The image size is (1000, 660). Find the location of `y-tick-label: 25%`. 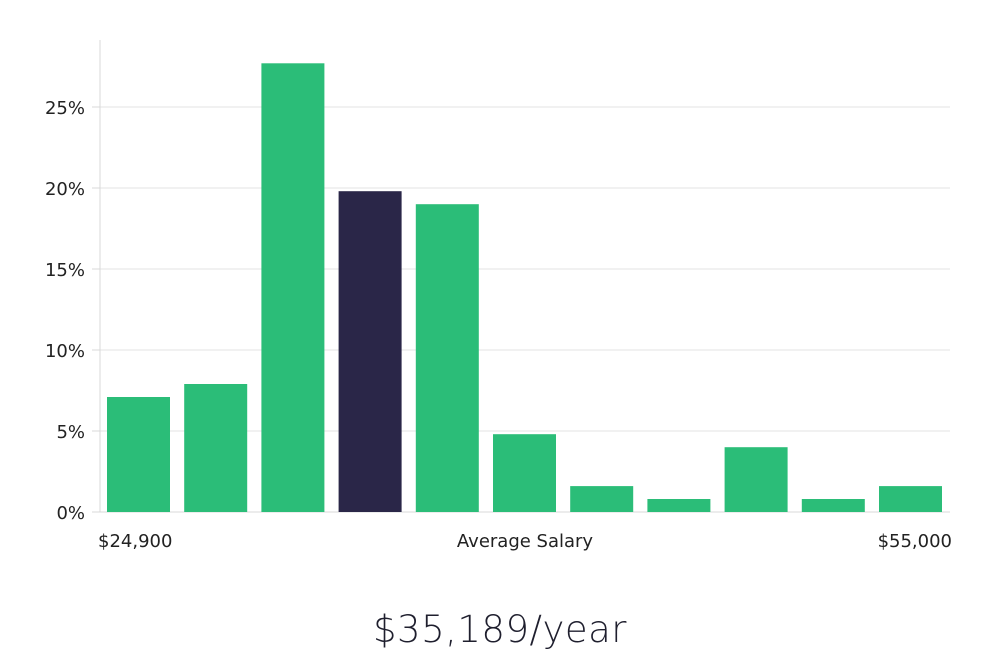

y-tick-label: 25% is located at coordinates (65, 108).